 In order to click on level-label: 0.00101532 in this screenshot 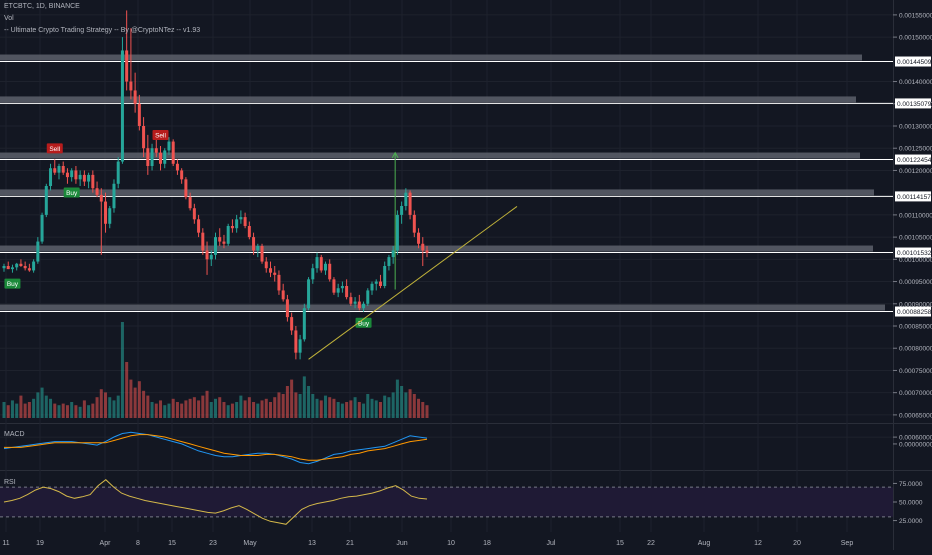, I will do `click(914, 253)`.